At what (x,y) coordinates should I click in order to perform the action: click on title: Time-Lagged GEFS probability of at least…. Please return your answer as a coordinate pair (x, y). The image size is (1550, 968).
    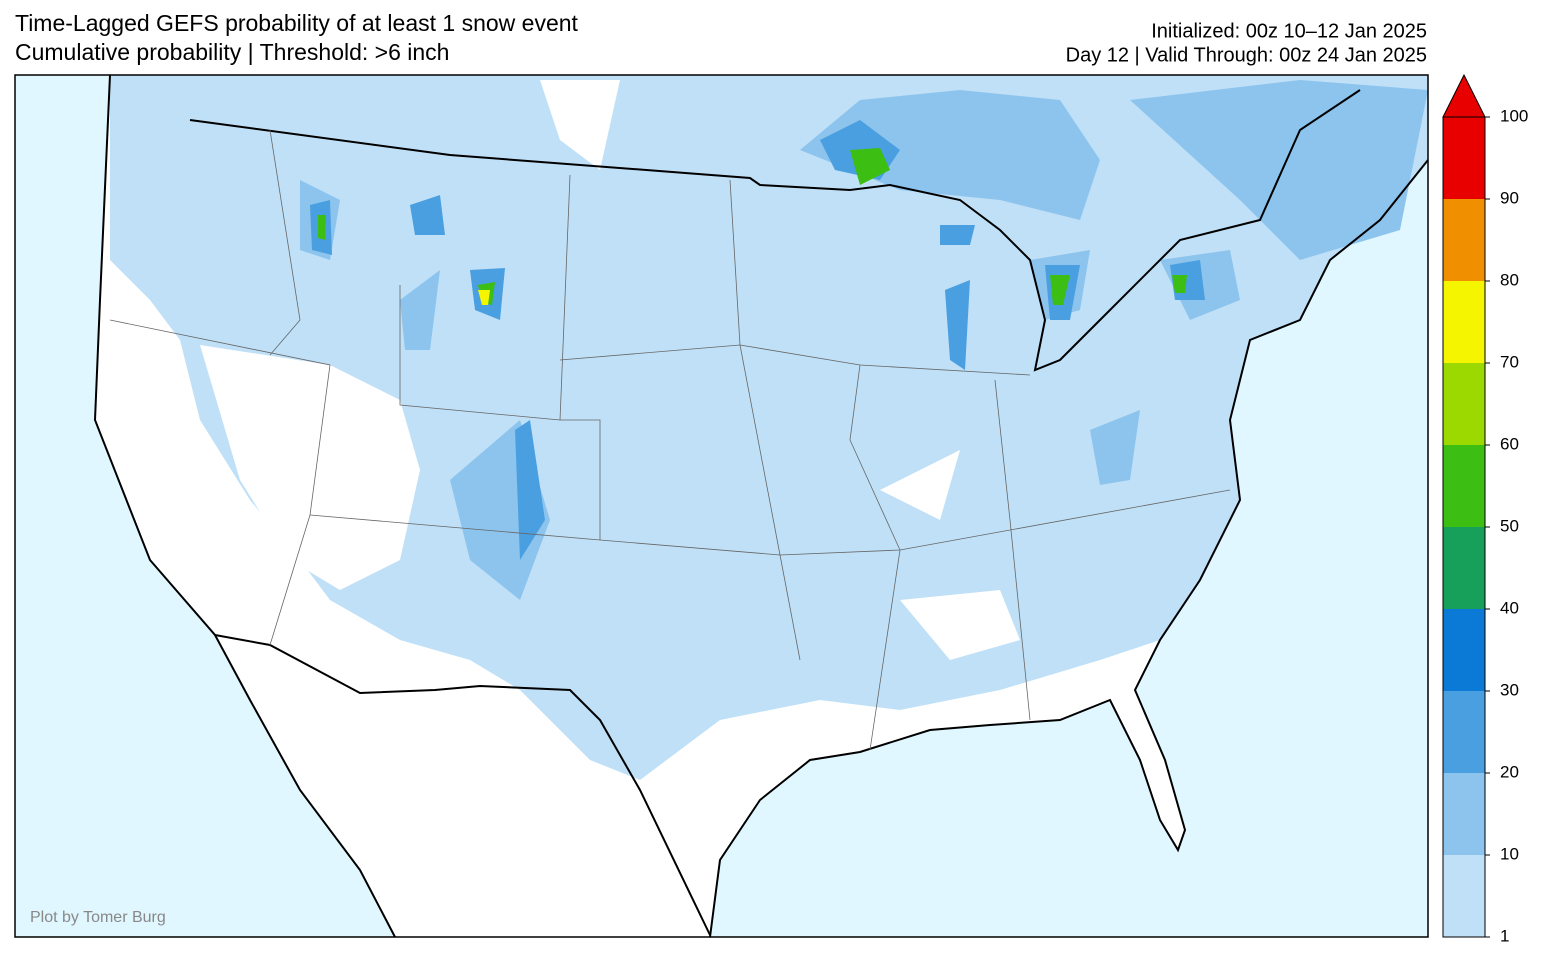
    Looking at the image, I should click on (297, 23).